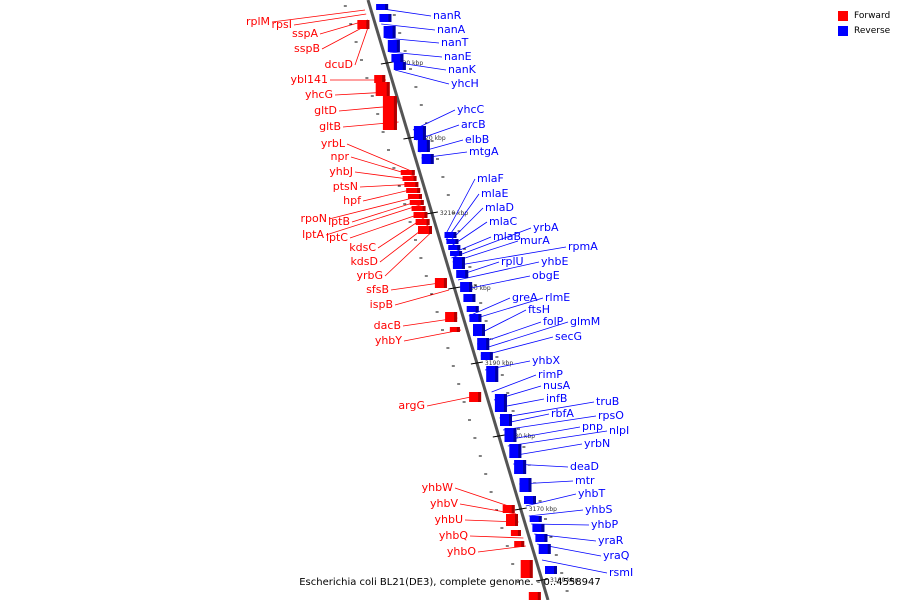 This screenshot has width=900, height=600. I want to click on forward-gene-label-npr: npr, so click(340, 156).